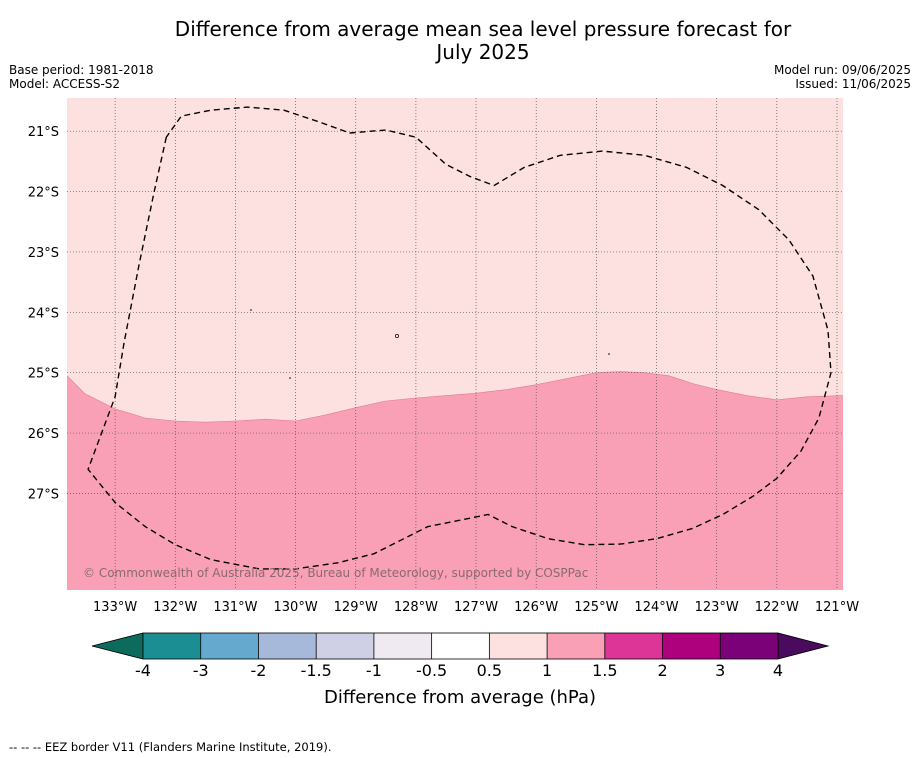 Image resolution: width=919 pixels, height=758 pixels. What do you see at coordinates (117, 646) in the screenshot?
I see `colorbar-extend-low` at bounding box center [117, 646].